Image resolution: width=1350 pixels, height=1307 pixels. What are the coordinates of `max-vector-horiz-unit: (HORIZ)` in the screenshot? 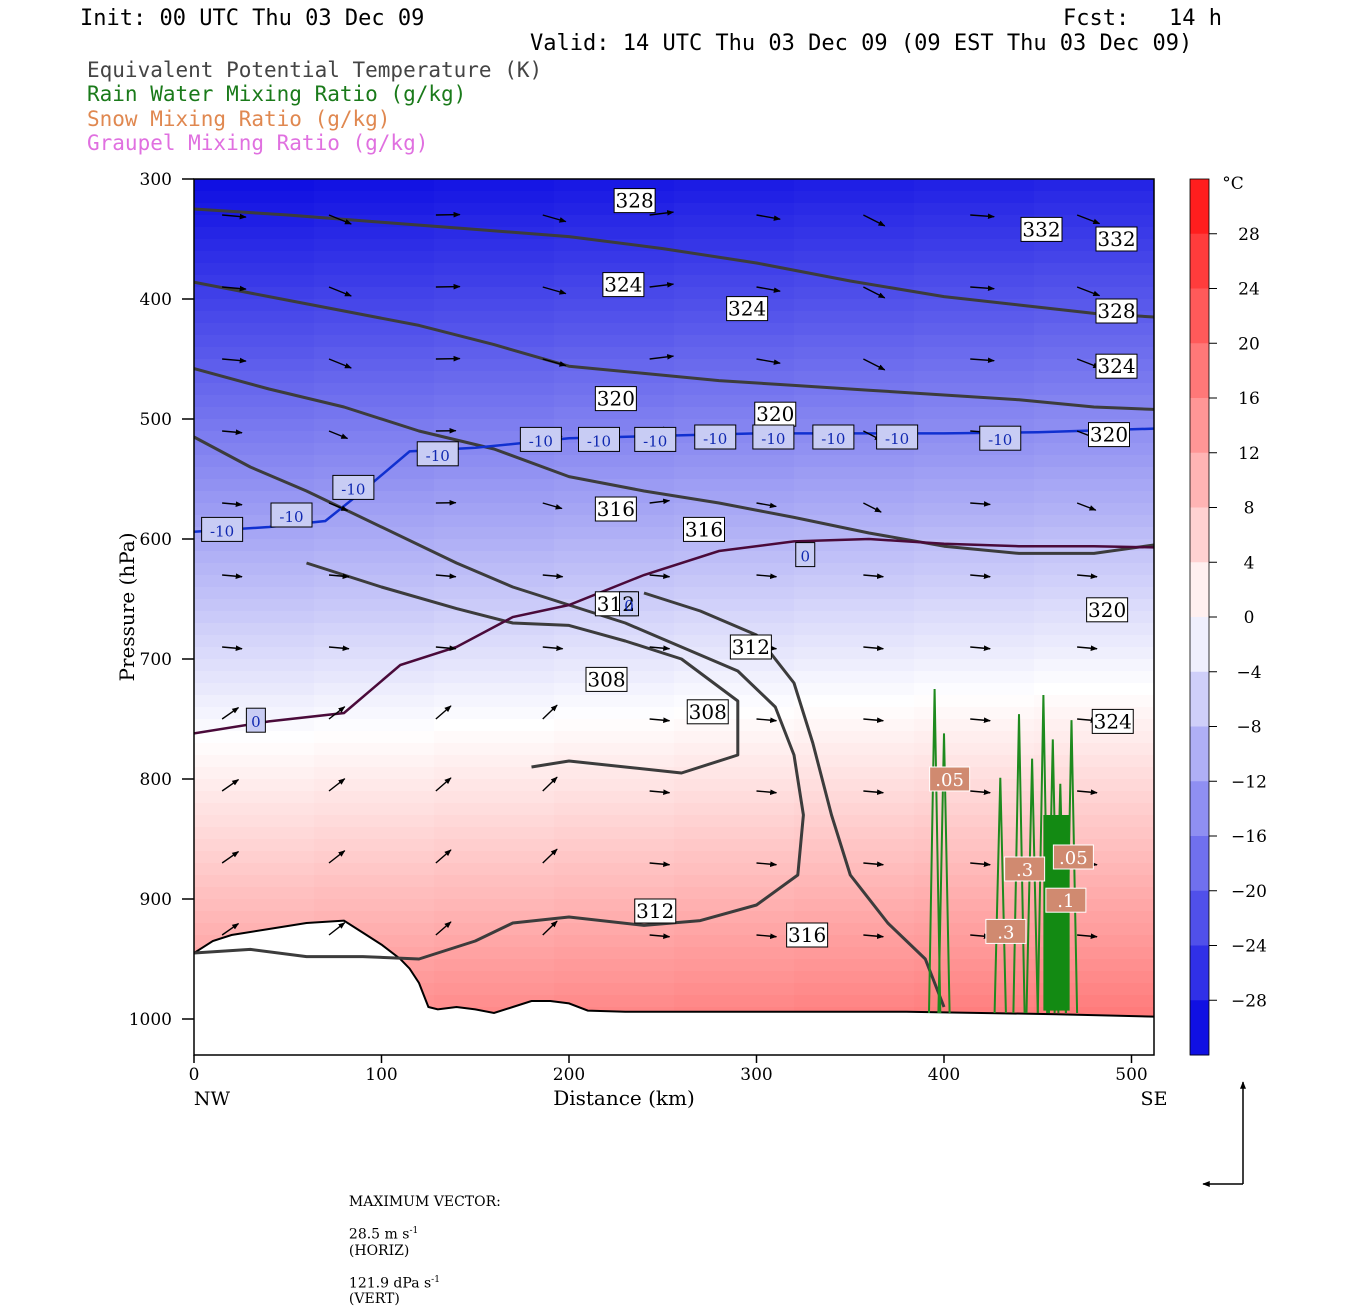 It's located at (379, 1251).